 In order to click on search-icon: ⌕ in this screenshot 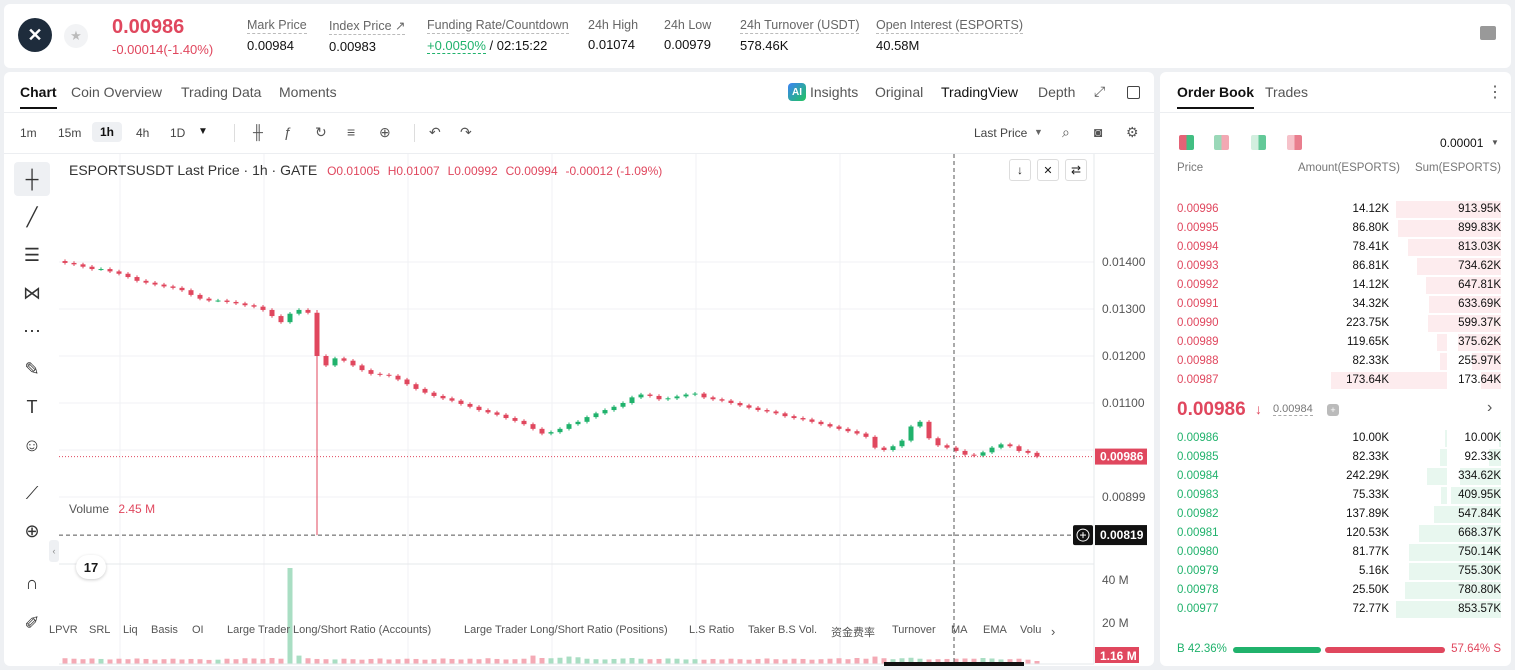, I will do `click(1066, 132)`.